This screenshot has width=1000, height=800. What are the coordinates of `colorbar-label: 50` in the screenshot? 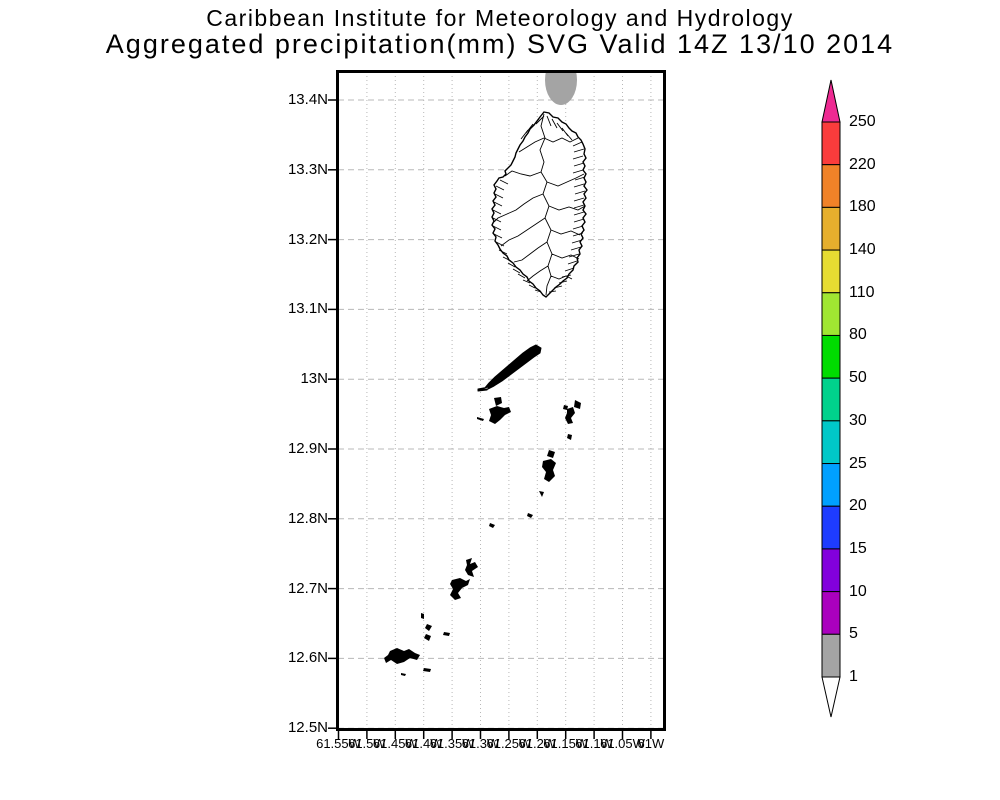 It's located at (858, 378).